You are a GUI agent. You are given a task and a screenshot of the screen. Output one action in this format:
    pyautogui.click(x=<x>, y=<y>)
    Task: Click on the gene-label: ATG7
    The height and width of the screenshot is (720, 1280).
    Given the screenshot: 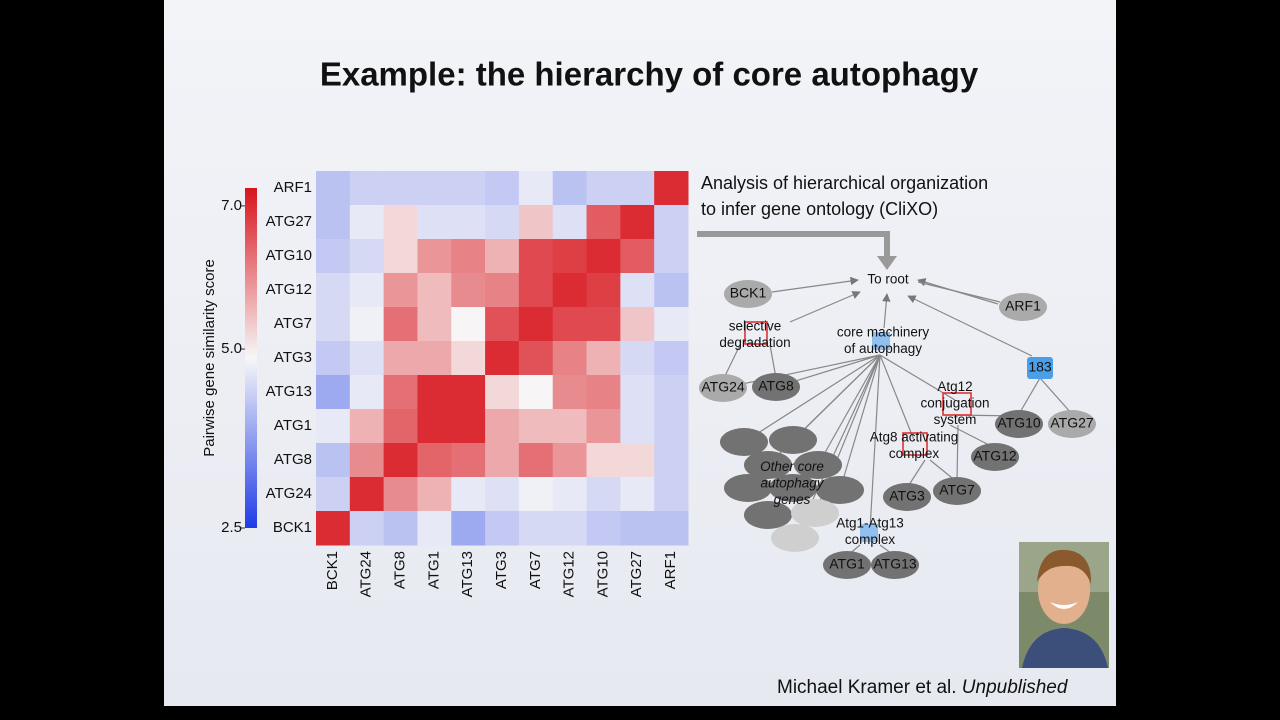 What is the action you would take?
    pyautogui.click(x=957, y=490)
    